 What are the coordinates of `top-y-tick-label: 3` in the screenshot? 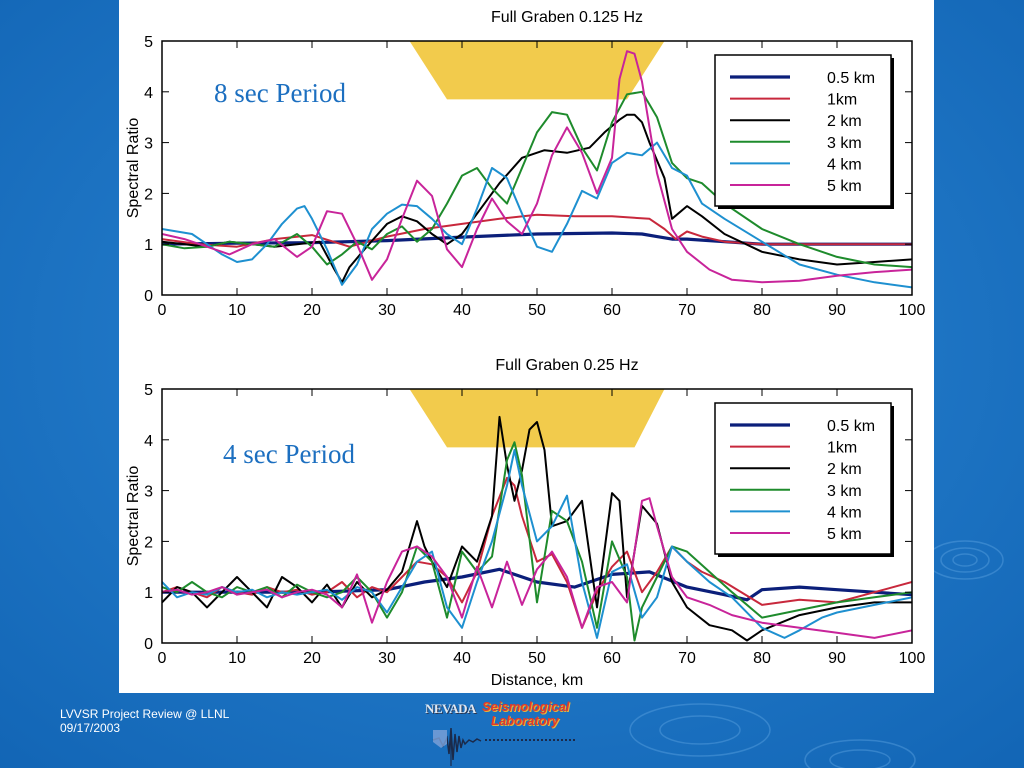 It's located at (148, 144).